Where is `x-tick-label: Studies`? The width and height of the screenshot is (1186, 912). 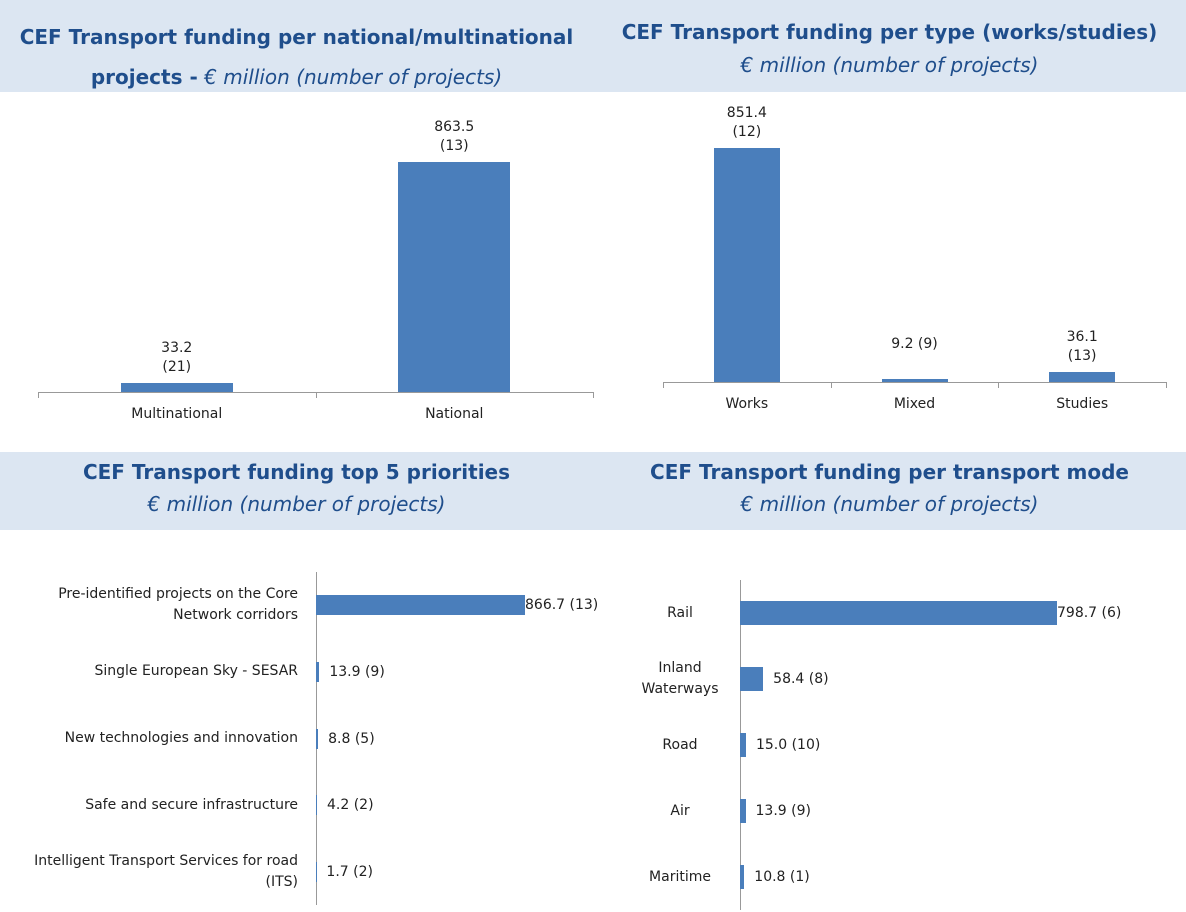
x-tick-label: Studies is located at coordinates (1082, 404).